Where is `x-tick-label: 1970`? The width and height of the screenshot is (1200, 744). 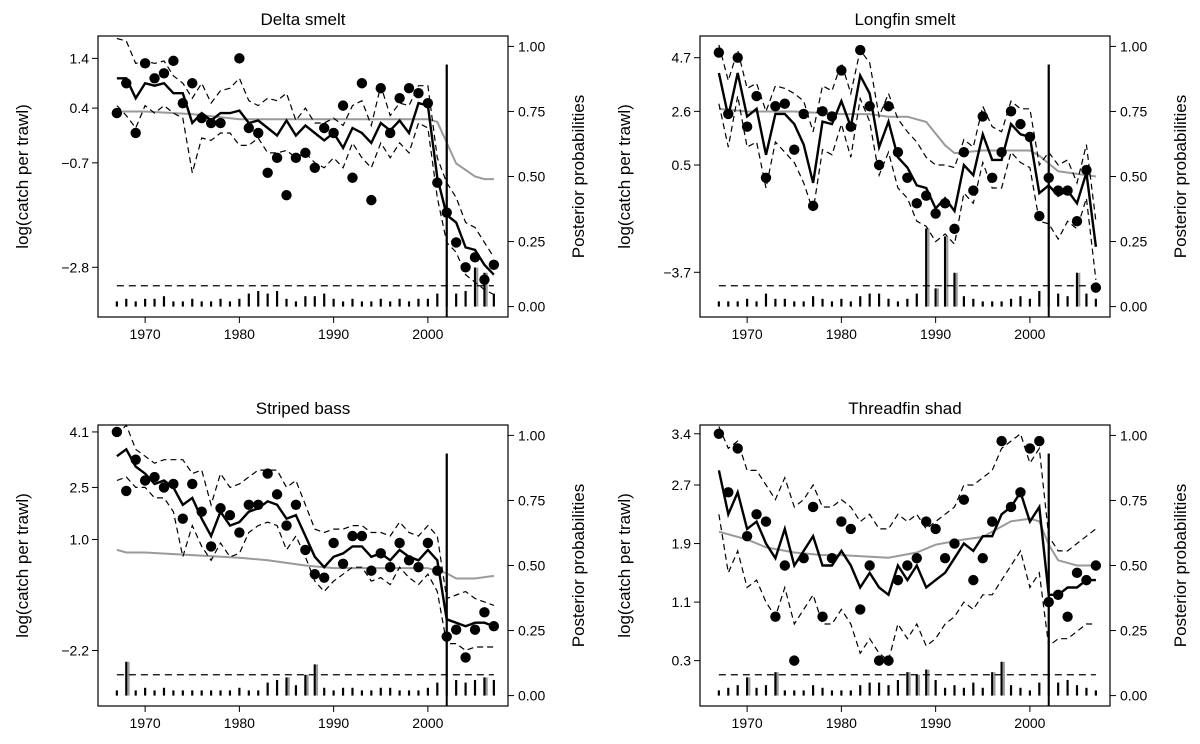
x-tick-label: 1970 is located at coordinates (145, 334).